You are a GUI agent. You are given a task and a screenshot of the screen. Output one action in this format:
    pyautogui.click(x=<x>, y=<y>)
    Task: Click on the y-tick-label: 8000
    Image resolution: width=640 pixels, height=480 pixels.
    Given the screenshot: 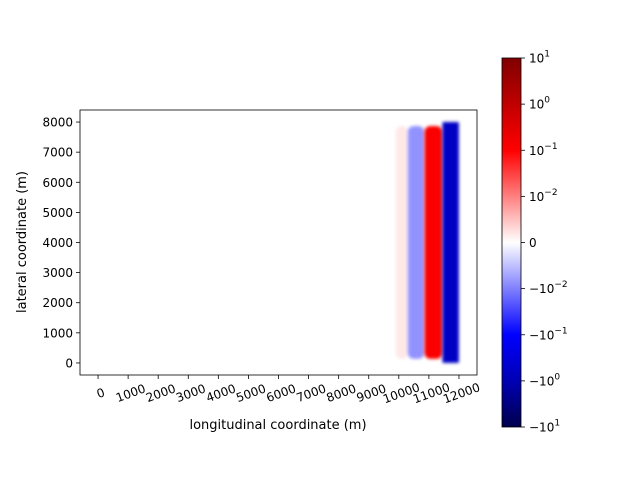 What is the action you would take?
    pyautogui.click(x=57, y=123)
    